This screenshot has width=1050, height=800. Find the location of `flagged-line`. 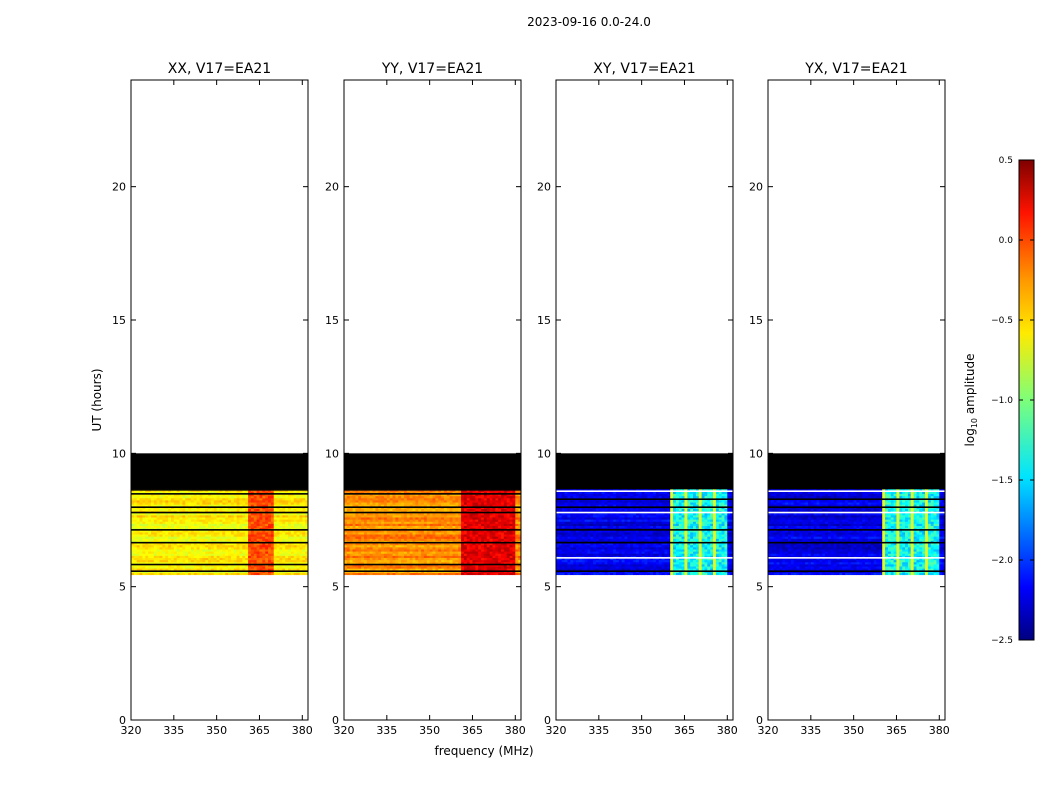

flagged-line is located at coordinates (219, 564).